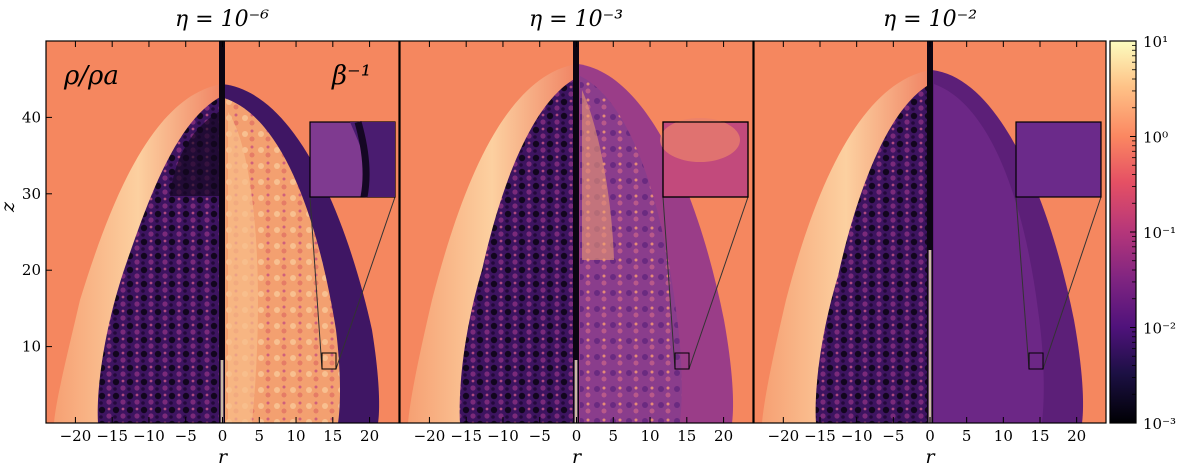 This screenshot has width=1200, height=470. What do you see at coordinates (1159, 424) in the screenshot?
I see `colorbar-tick-label: 10⁻³` at bounding box center [1159, 424].